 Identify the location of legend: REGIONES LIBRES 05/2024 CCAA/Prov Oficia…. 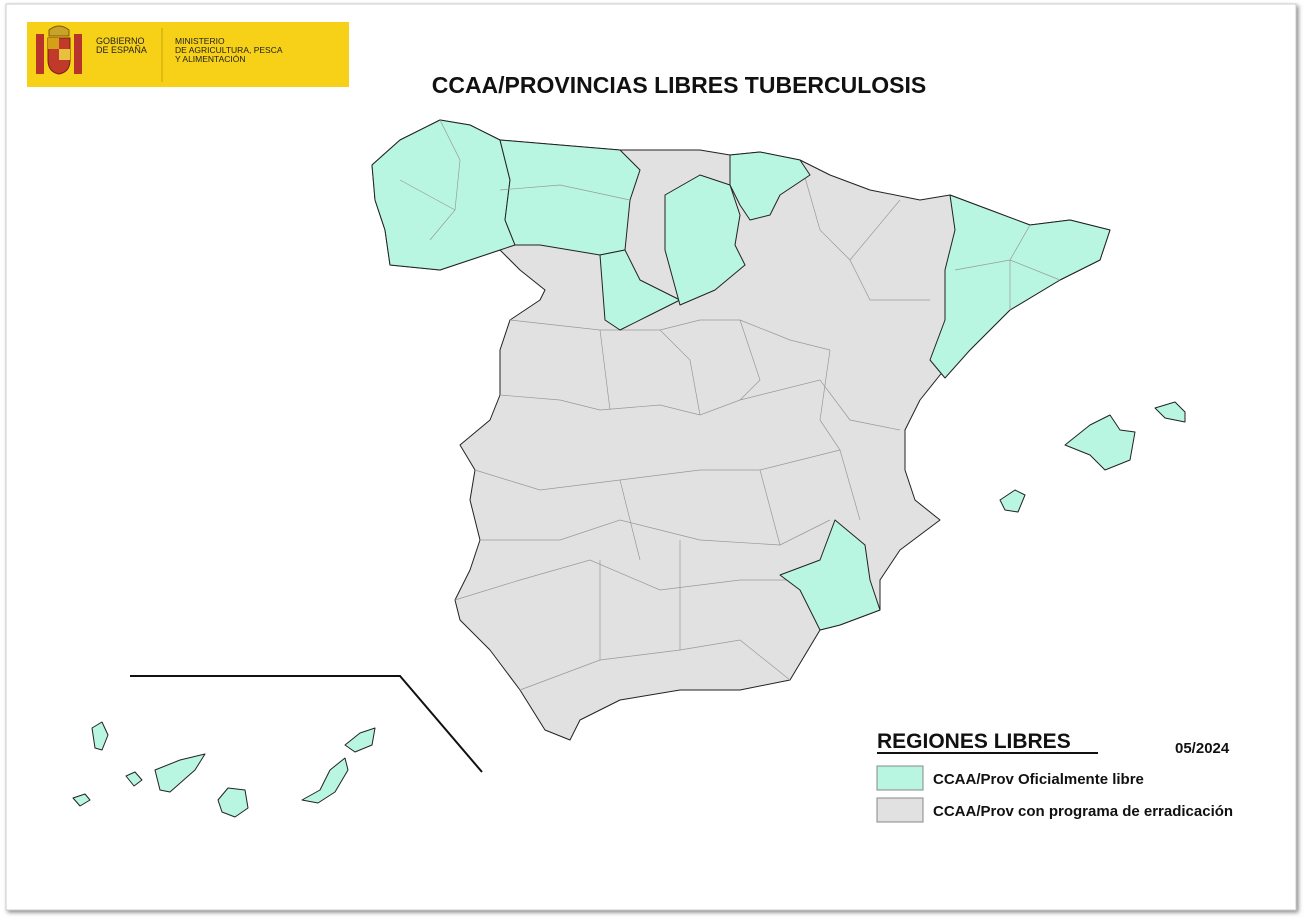
(1054, 776).